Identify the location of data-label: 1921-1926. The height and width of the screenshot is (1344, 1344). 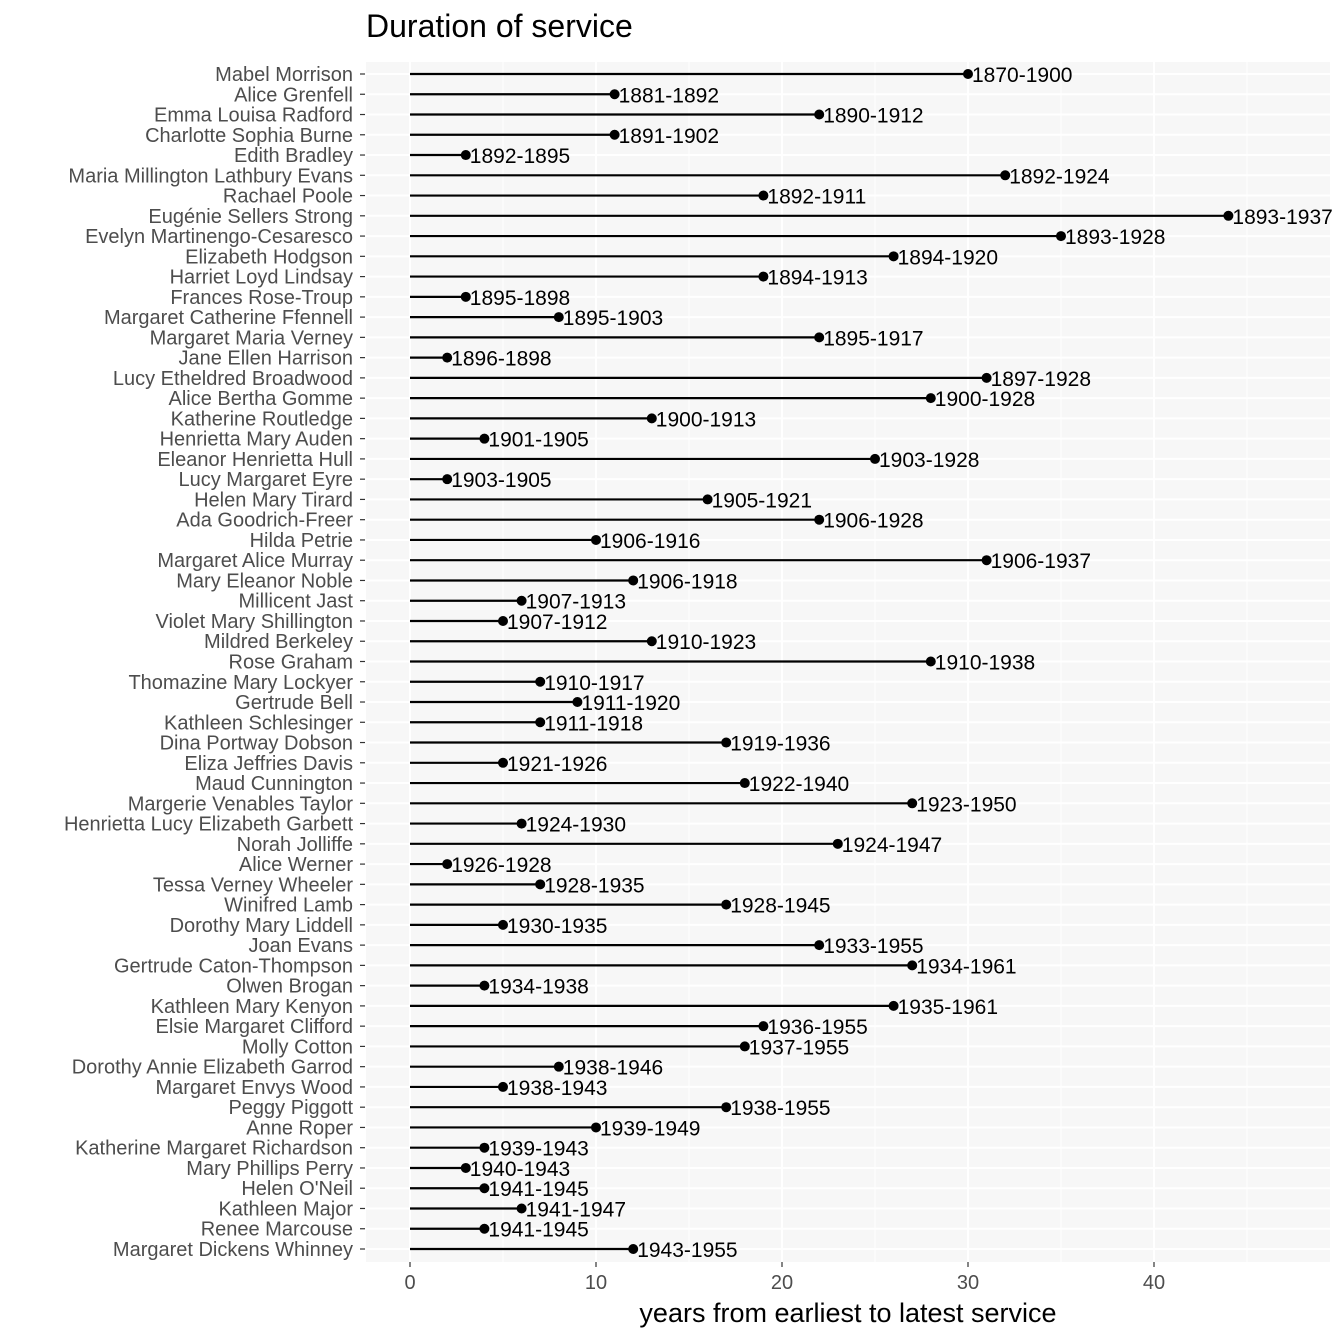
(557, 764).